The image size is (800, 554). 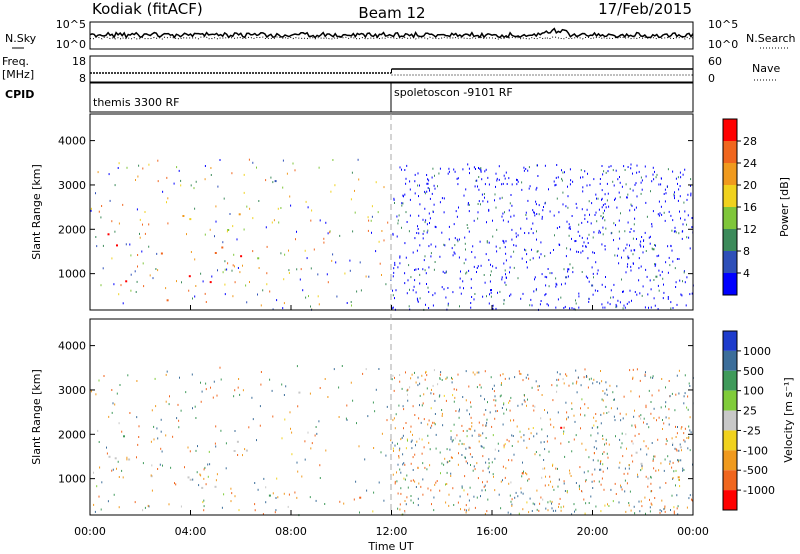 I want to click on power-y-tick-label: 1000, so click(x=72, y=274).